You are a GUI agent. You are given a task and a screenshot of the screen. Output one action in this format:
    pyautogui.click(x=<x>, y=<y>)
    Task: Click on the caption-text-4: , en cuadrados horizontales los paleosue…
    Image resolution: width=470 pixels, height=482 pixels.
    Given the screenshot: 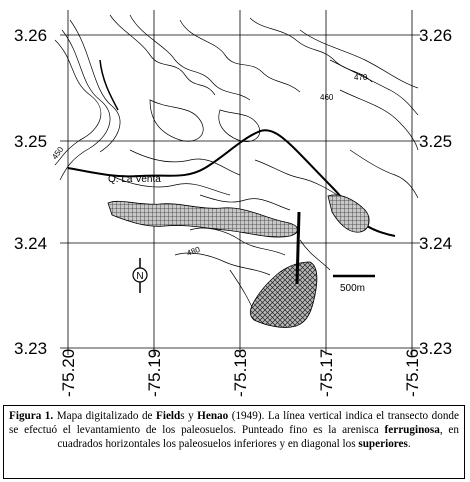 What is the action you would take?
    pyautogui.click(x=258, y=437)
    